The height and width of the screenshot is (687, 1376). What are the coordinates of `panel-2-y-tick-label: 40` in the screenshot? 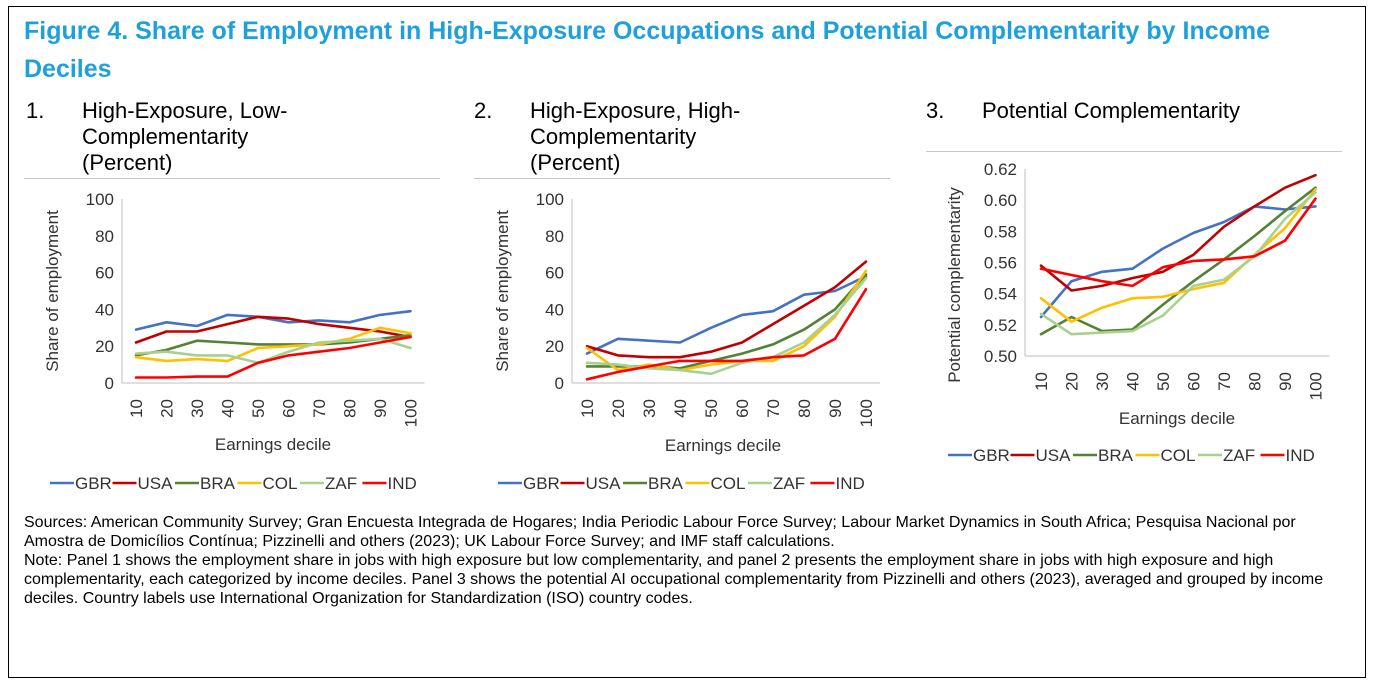 It's located at (554, 309).